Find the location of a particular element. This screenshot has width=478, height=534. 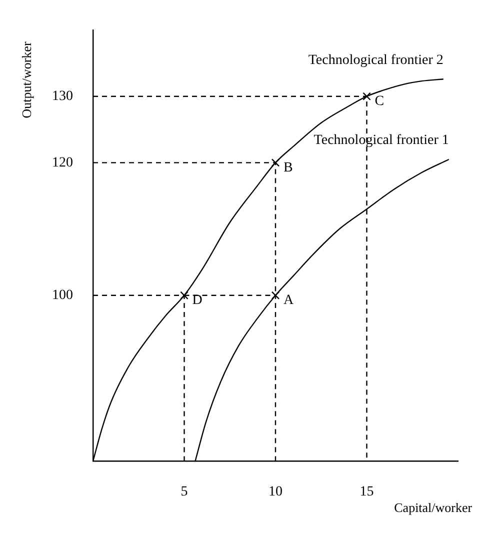

y-tick-label: 100 is located at coordinates (62, 296).